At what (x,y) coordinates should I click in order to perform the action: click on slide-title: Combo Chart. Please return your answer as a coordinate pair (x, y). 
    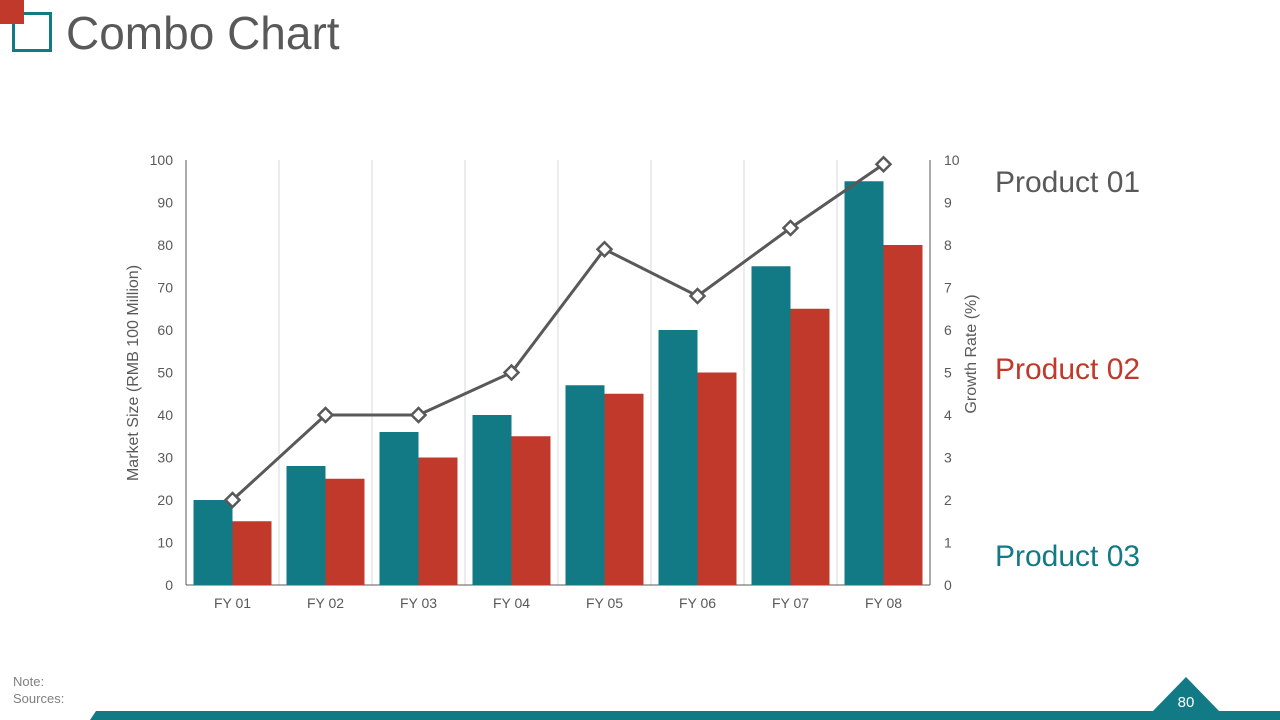
    Looking at the image, I should click on (203, 33).